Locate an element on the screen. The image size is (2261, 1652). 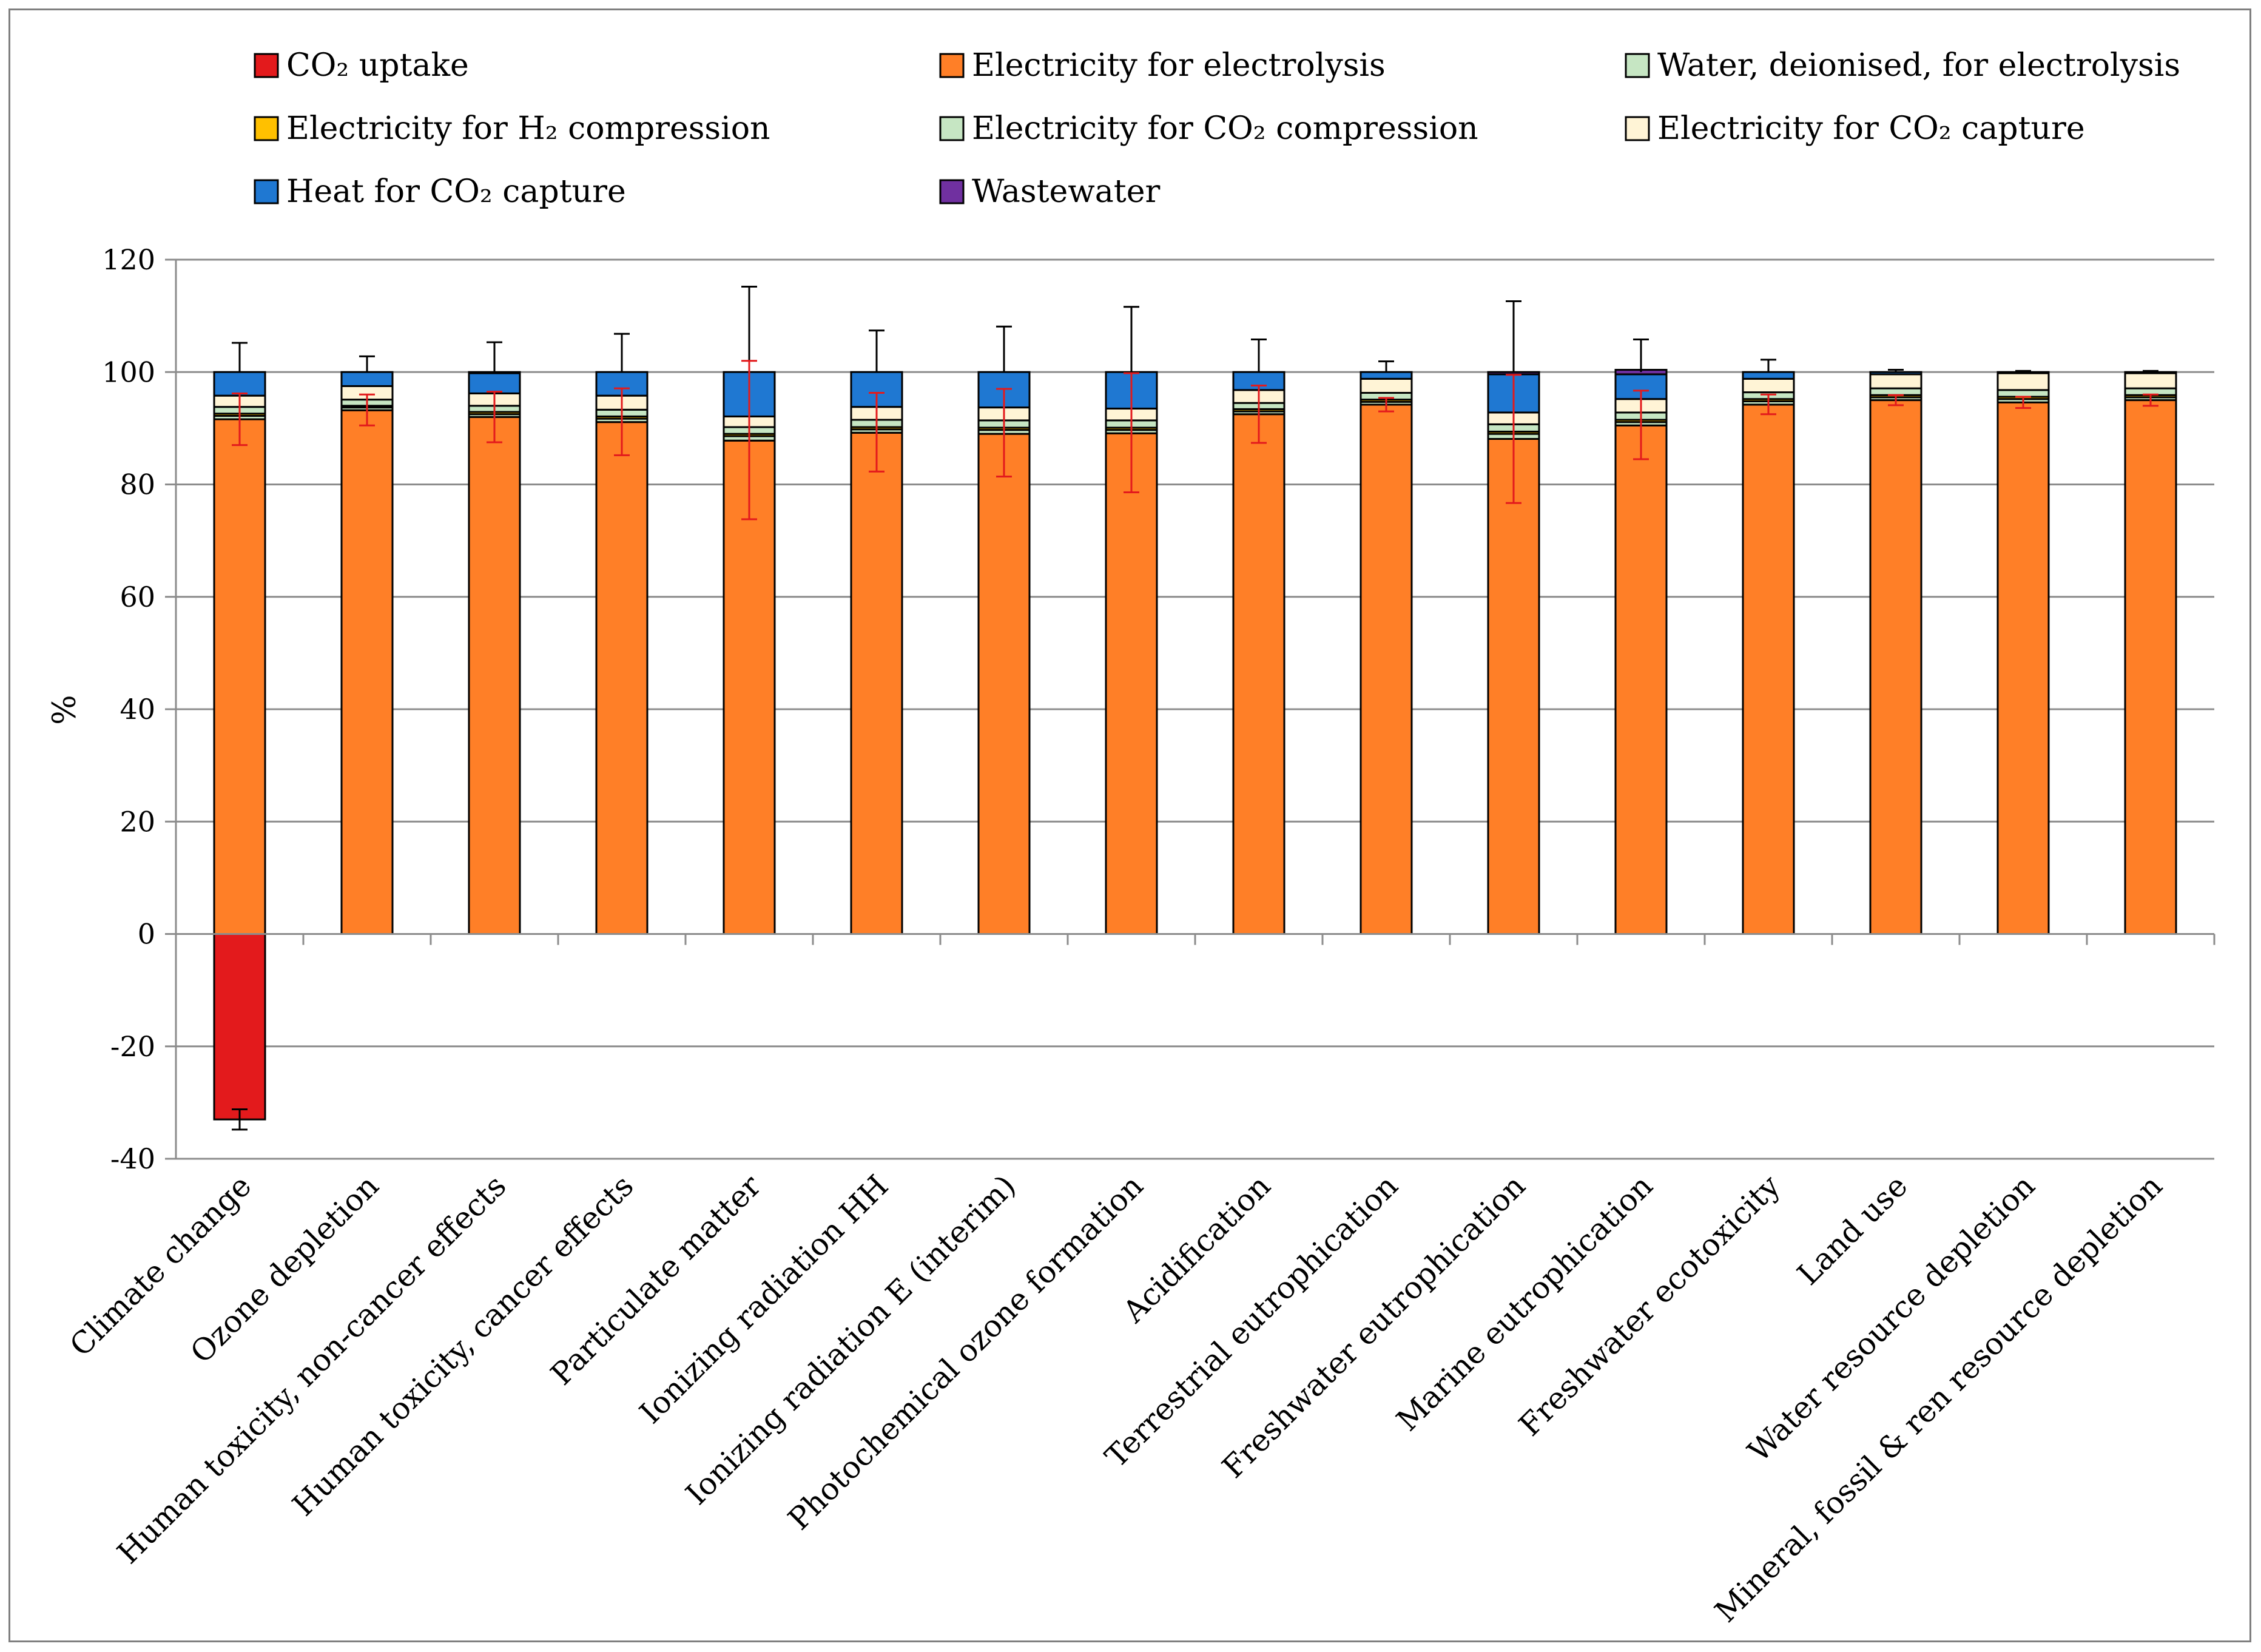
bar-segment-15-s2 is located at coordinates (2023, 668).